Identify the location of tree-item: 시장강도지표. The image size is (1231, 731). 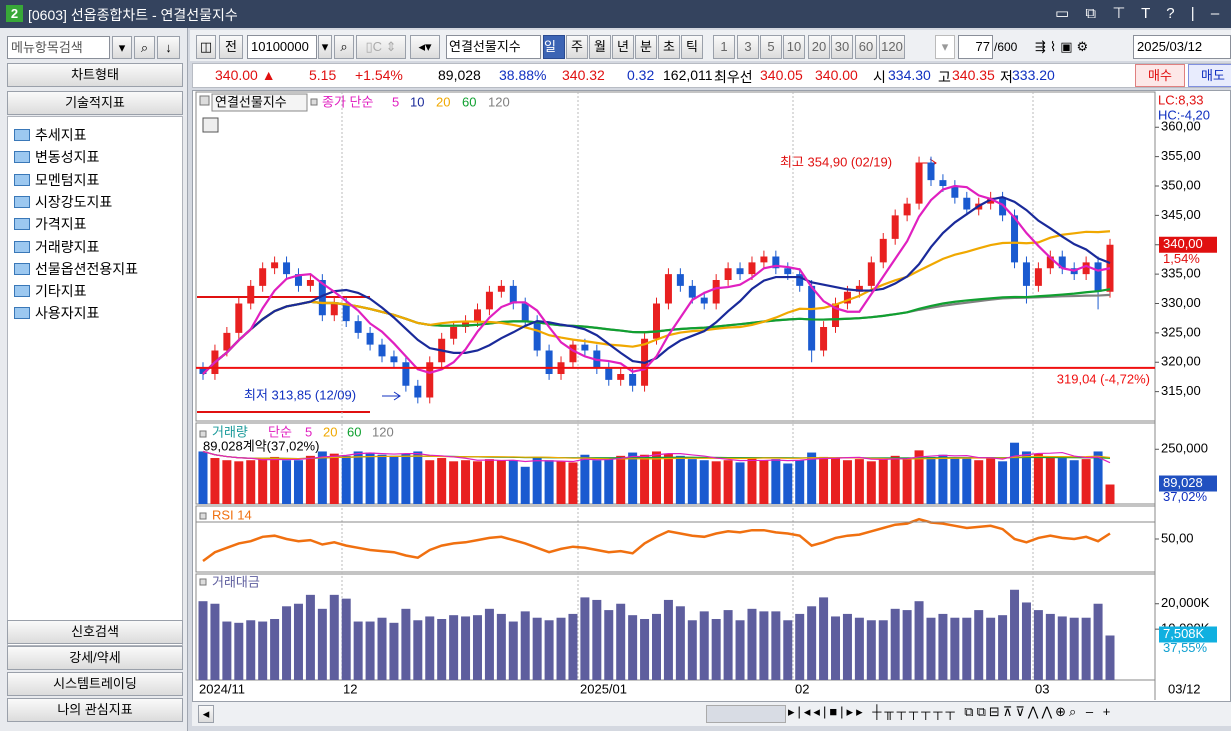
(63, 202).